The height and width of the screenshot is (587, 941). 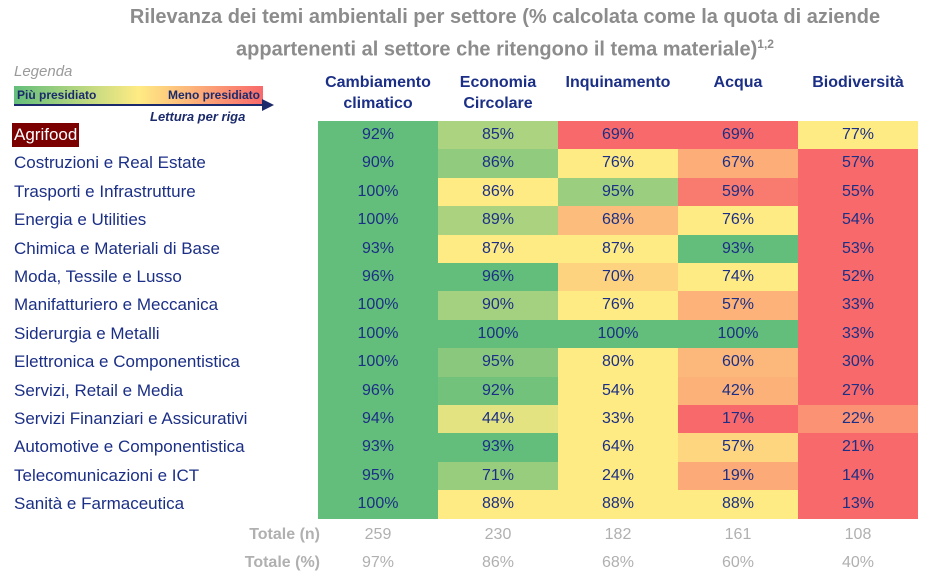 What do you see at coordinates (858, 504) in the screenshot?
I see `heatmap-cell: 13%` at bounding box center [858, 504].